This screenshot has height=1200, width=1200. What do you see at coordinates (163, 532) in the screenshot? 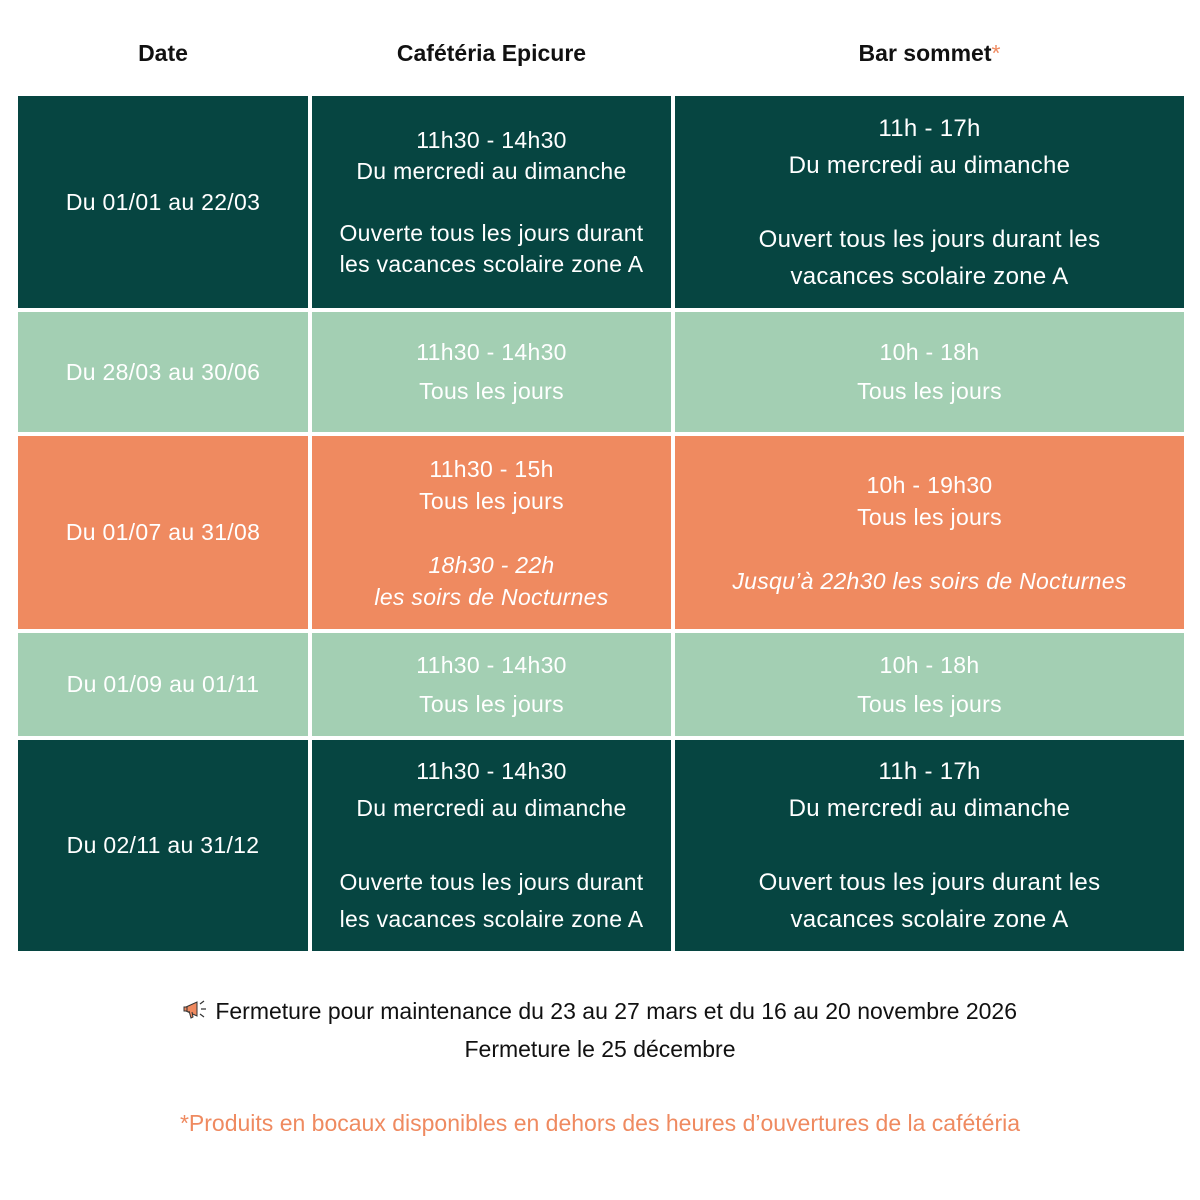
I see `date-cell: Du 01/07 au 31/08` at bounding box center [163, 532].